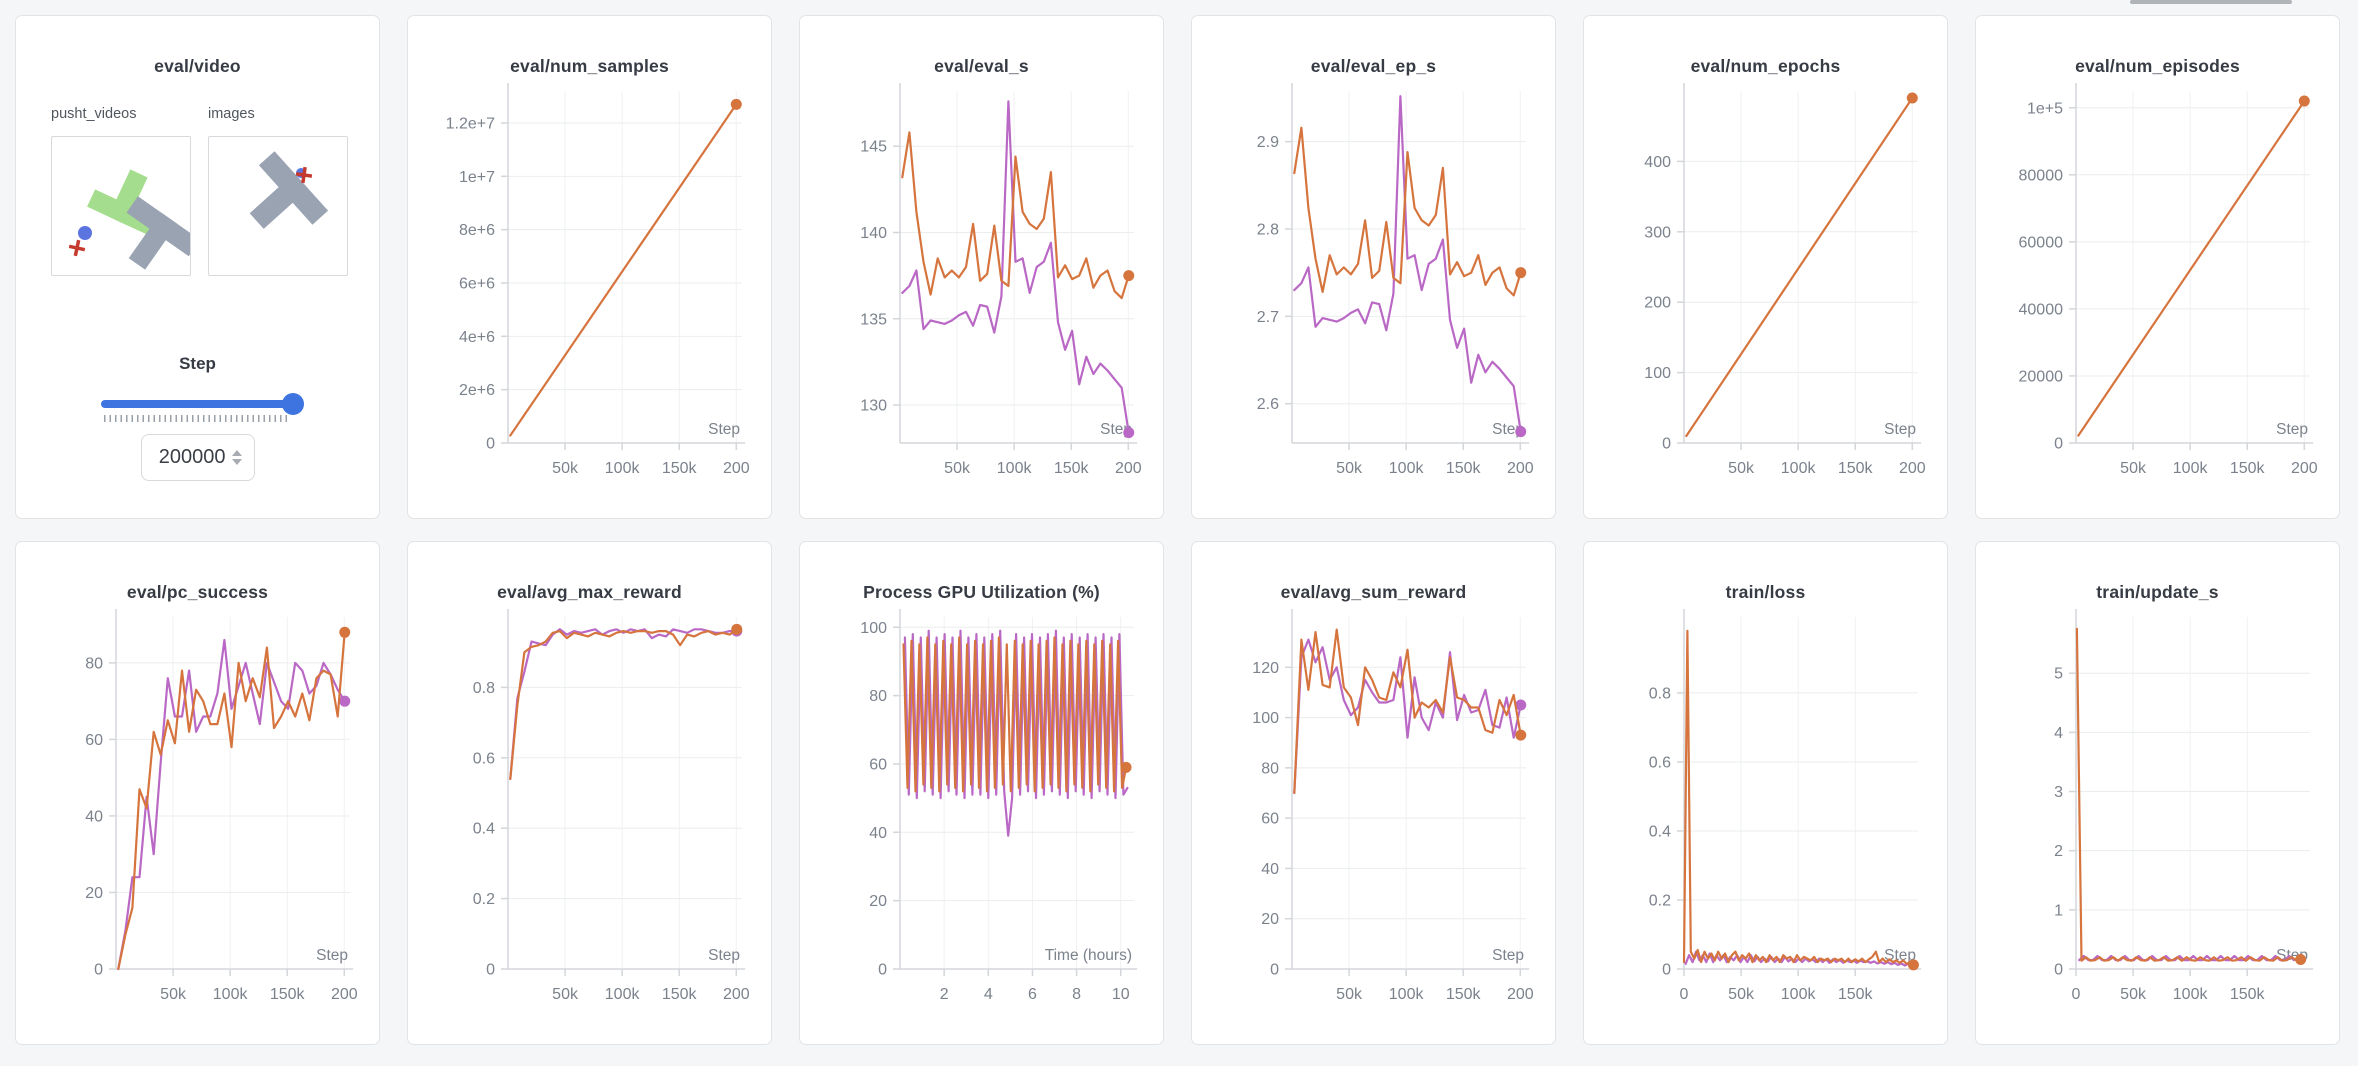 Image resolution: width=2358 pixels, height=1066 pixels. What do you see at coordinates (94, 816) in the screenshot?
I see `svg-text: 40` at bounding box center [94, 816].